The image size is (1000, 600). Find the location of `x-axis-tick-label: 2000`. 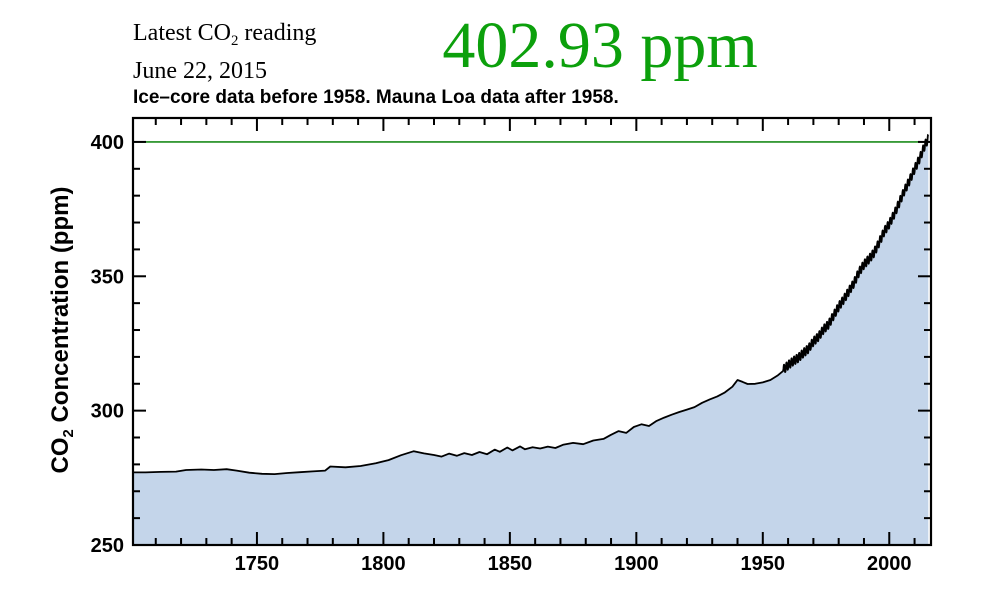

x-axis-tick-label: 2000 is located at coordinates (889, 564).